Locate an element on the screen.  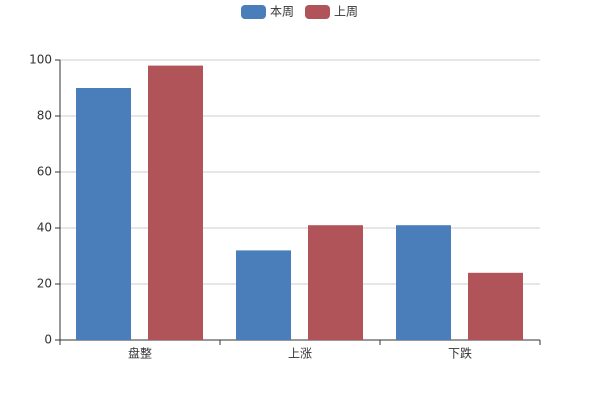
legend-label: 上周 is located at coordinates (346, 12).